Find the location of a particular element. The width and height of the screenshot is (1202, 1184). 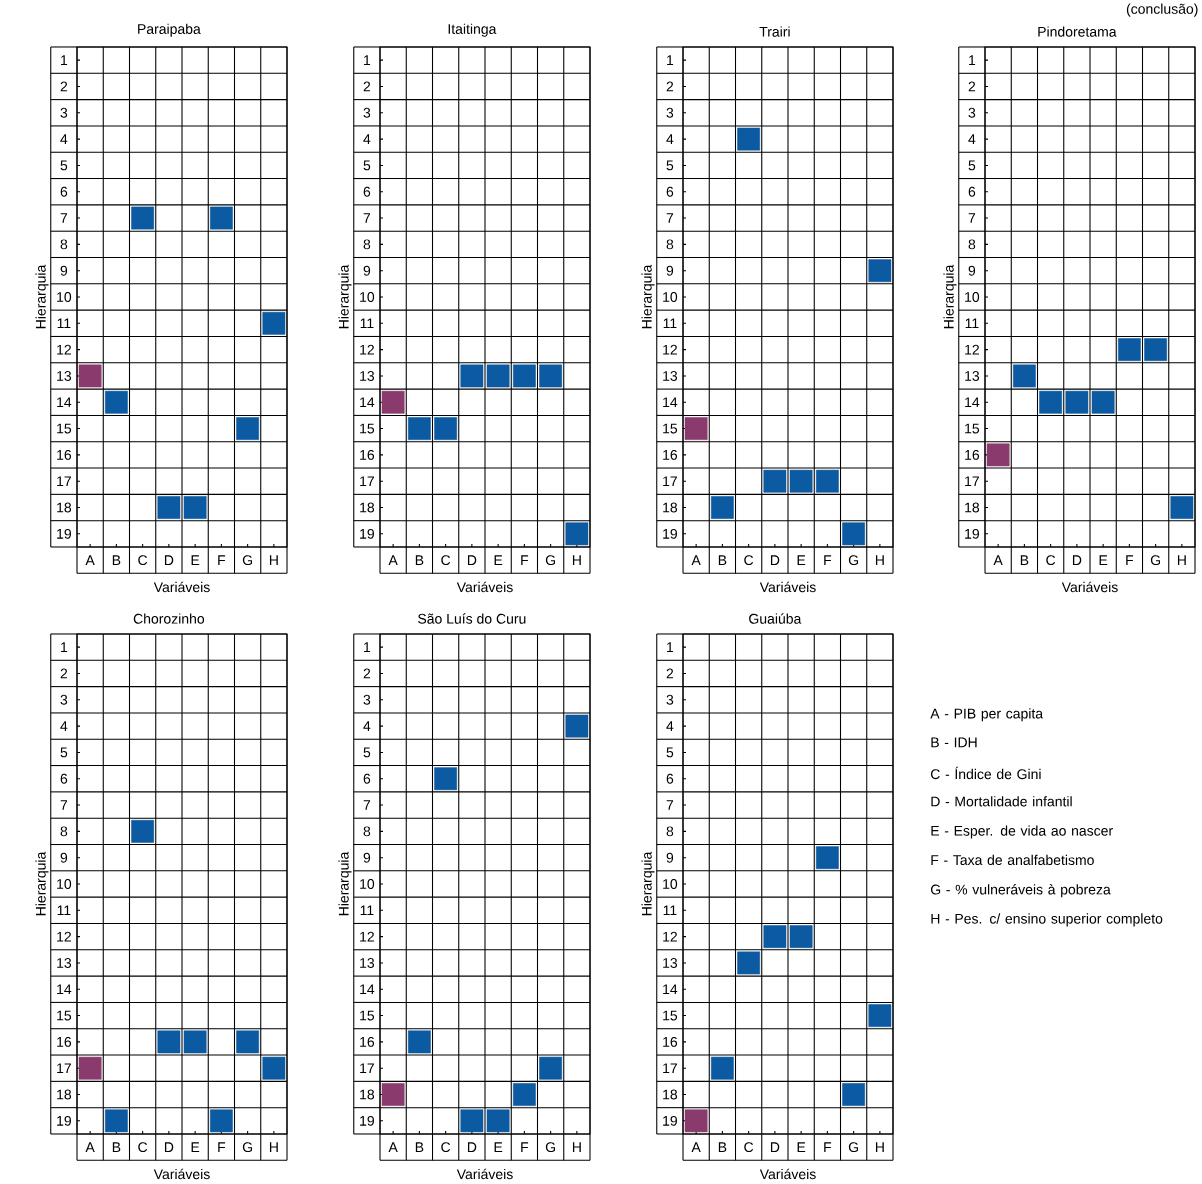

text: C - Índice de Gini is located at coordinates (985, 773).